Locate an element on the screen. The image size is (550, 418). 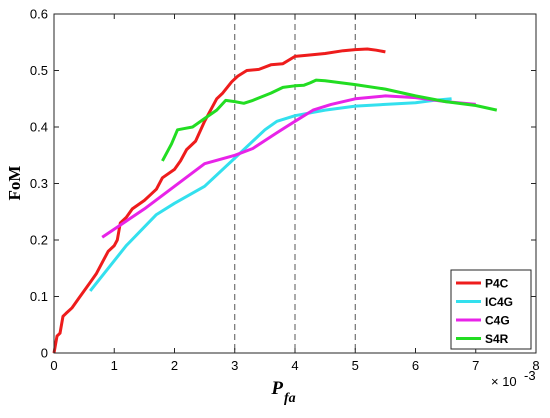
x-exponent-power: -3 is located at coordinates (530, 375).